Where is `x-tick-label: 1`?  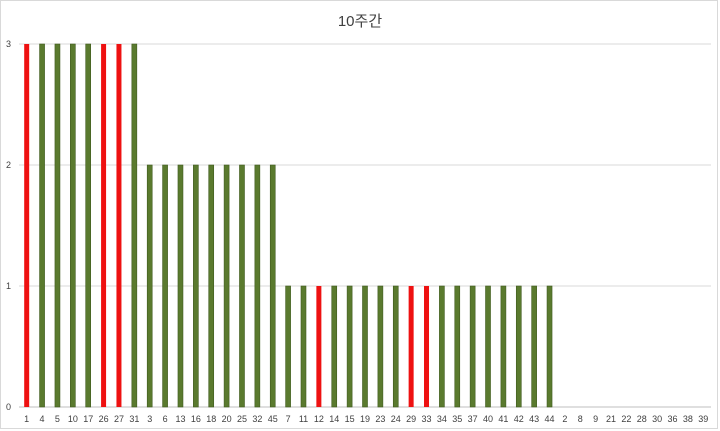
x-tick-label: 1 is located at coordinates (26, 419).